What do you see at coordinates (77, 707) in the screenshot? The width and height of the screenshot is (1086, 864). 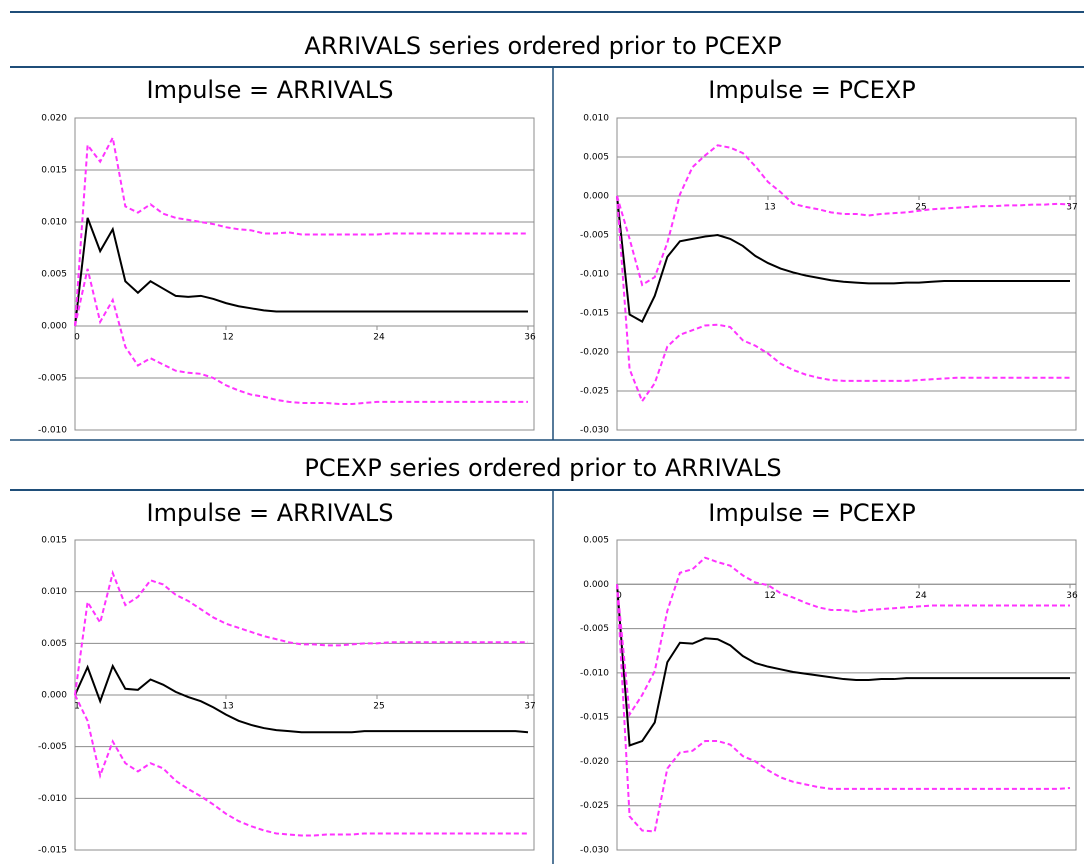 I see `x-tick-label: 1` at bounding box center [77, 707].